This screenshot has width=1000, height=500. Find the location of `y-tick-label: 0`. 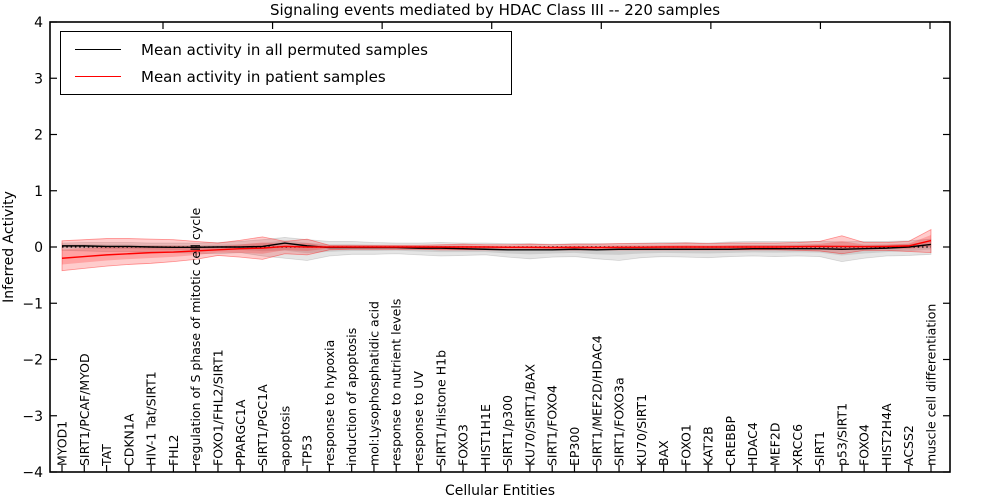

y-tick-label: 0 is located at coordinates (38, 248).